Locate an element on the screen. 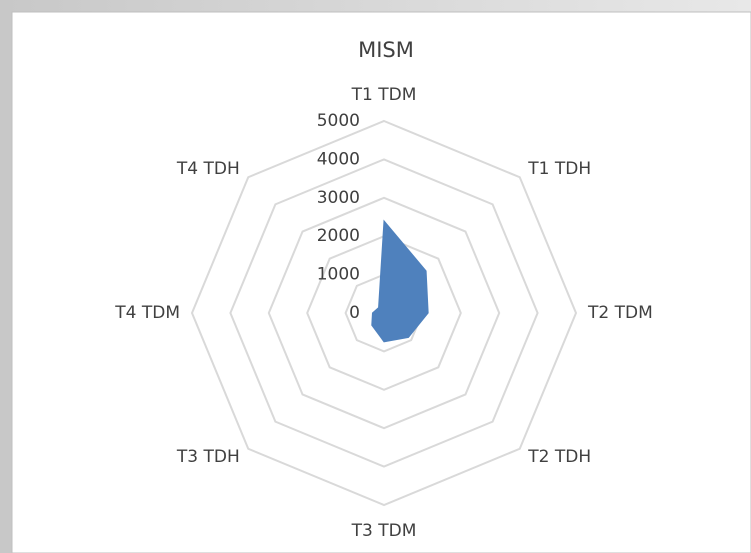 This screenshot has width=751, height=553. category-label: T4 TDH is located at coordinates (208, 169).